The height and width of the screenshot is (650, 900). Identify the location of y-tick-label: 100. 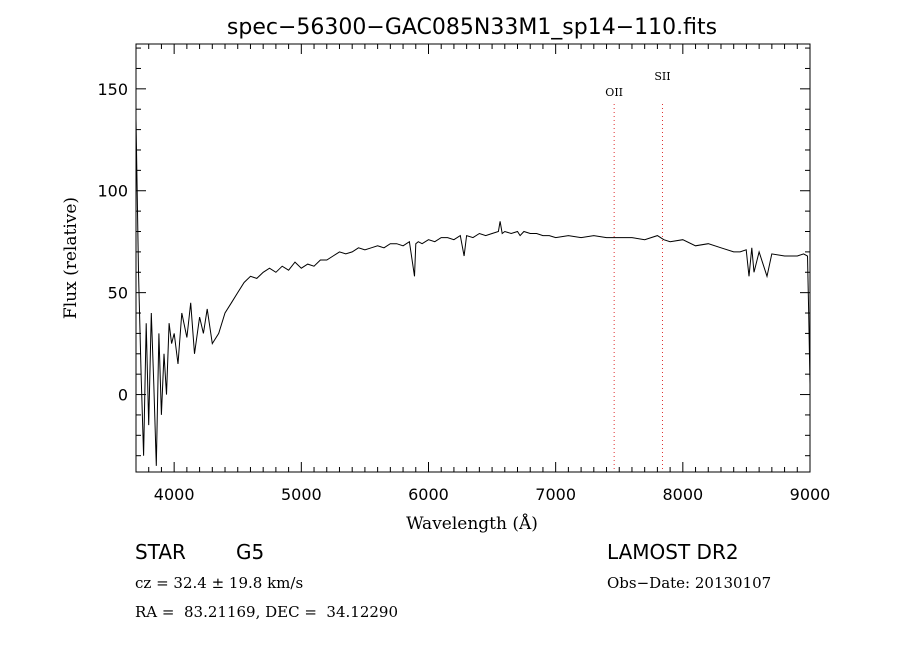
(112, 191).